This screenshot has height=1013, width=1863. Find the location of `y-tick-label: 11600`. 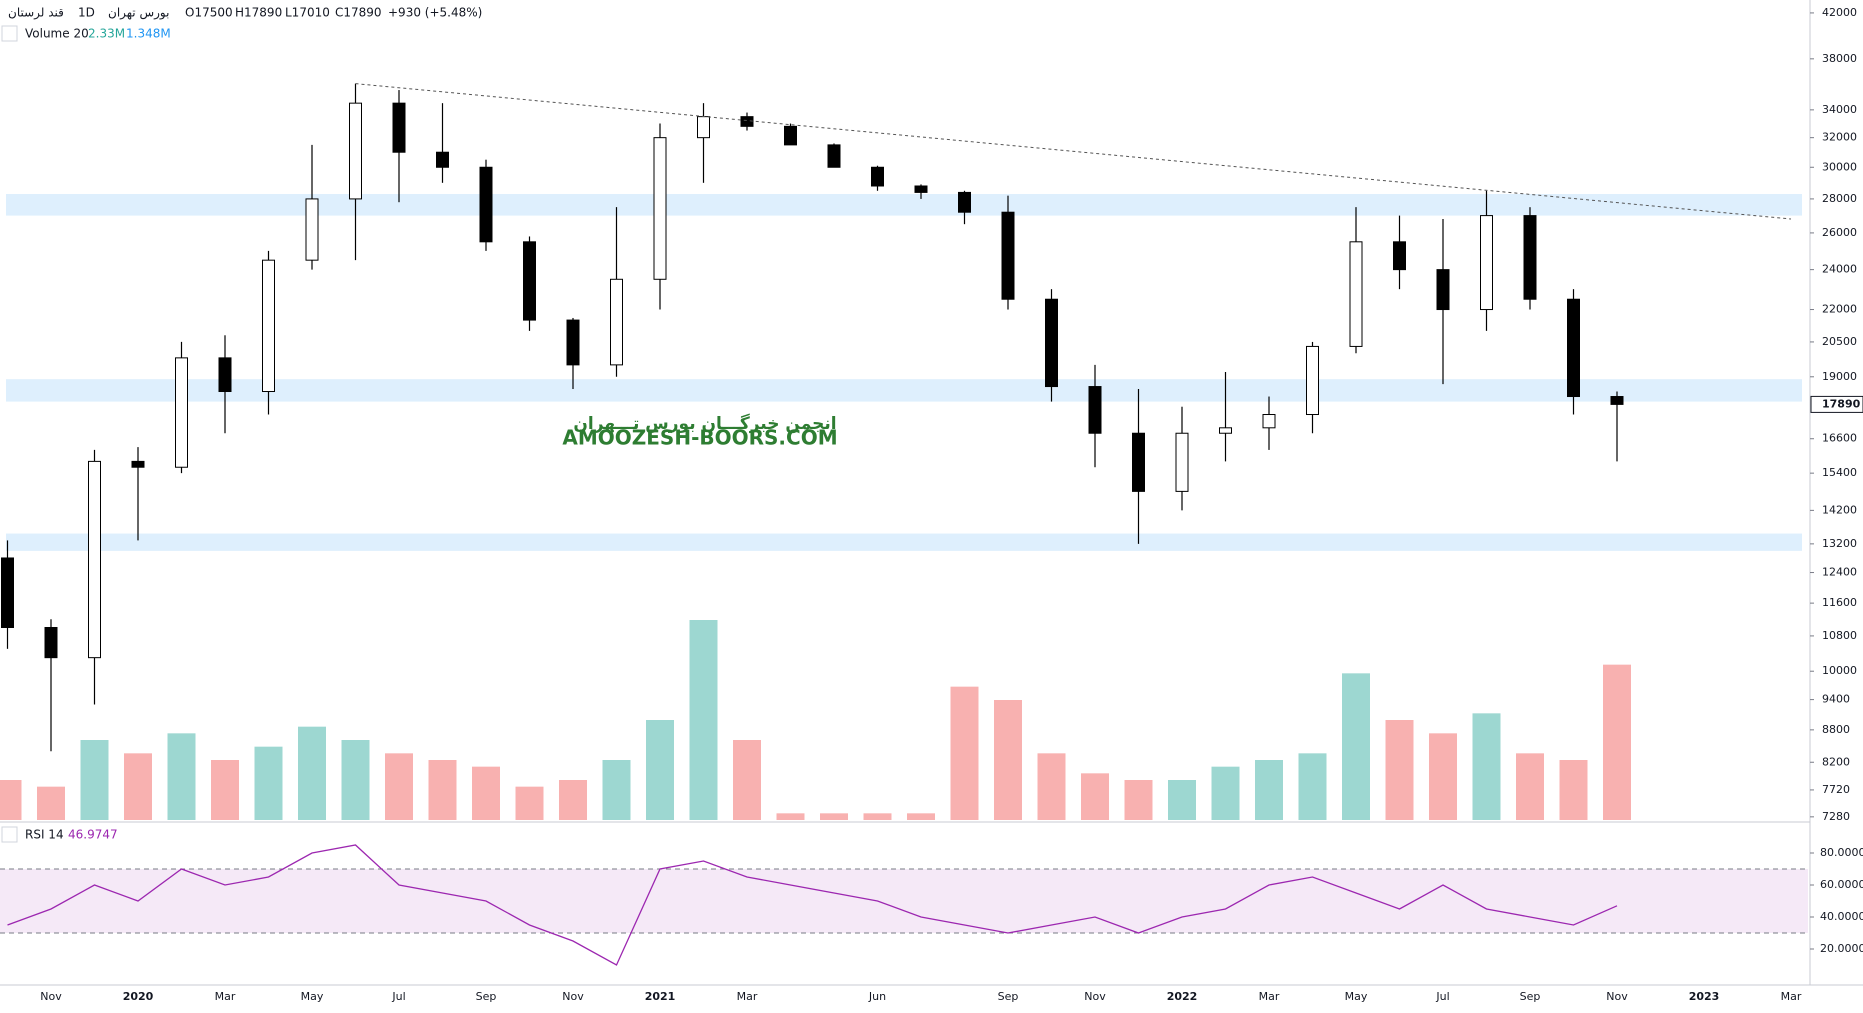

y-tick-label: 11600 is located at coordinates (1839, 602).